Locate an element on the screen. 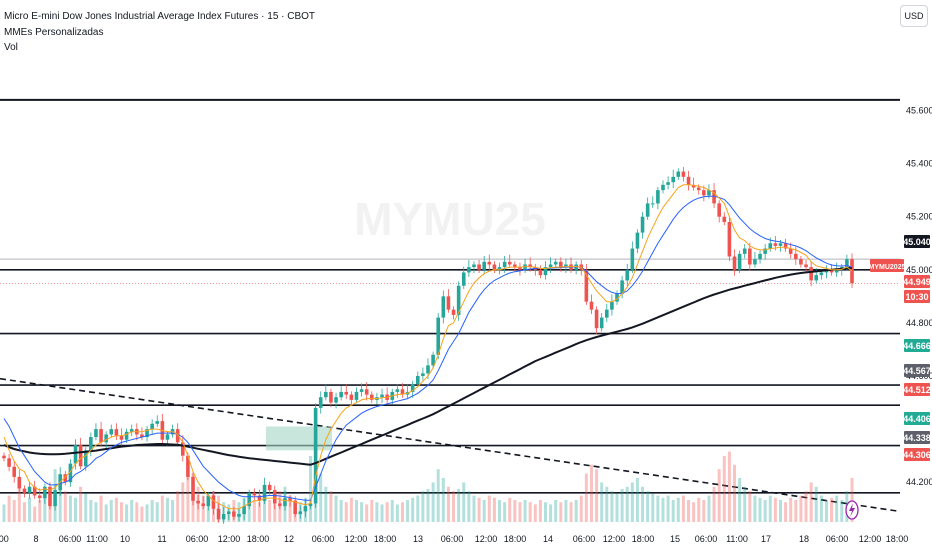 The width and height of the screenshot is (932, 550). indicator-vol: Vol is located at coordinates (11, 47).